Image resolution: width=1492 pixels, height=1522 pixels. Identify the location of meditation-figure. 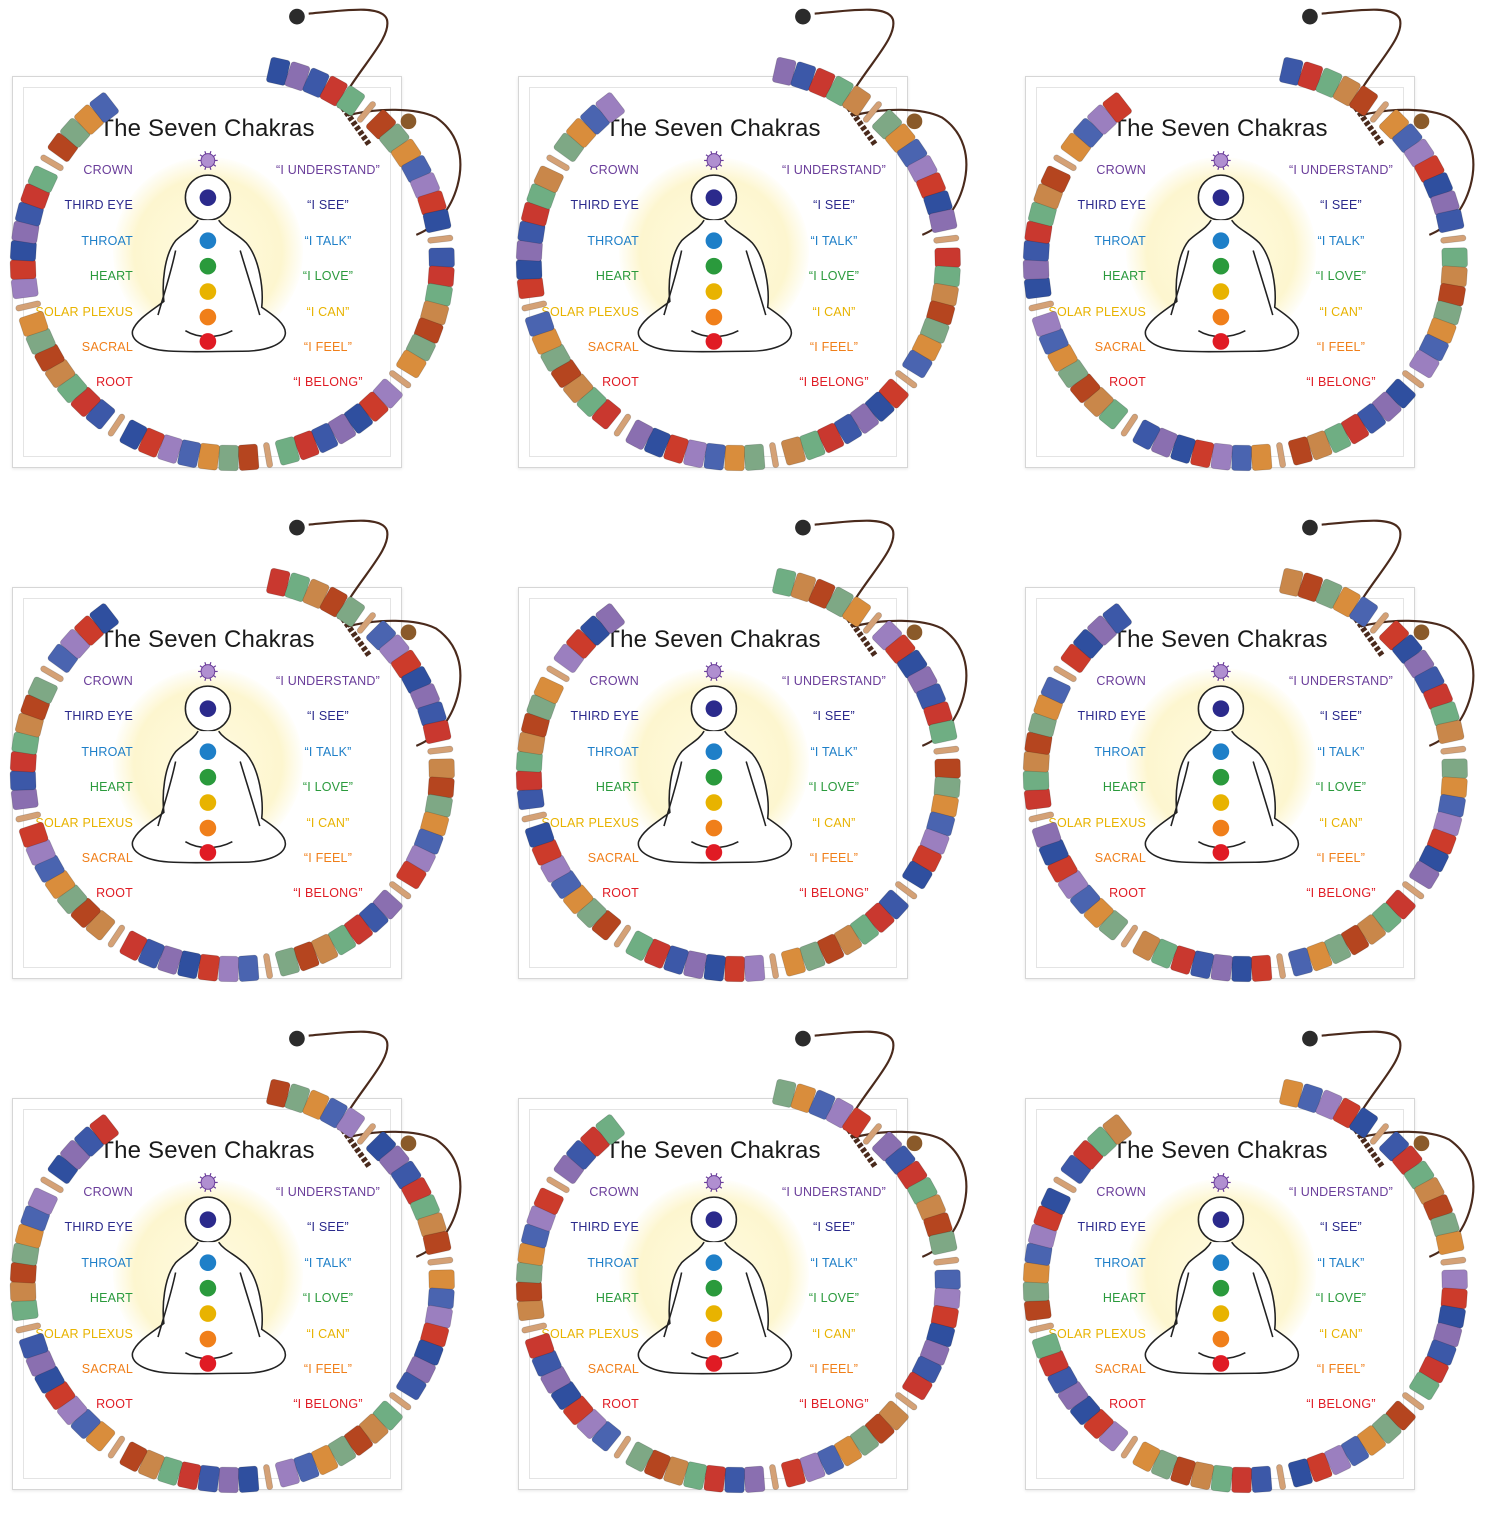
(1222, 762).